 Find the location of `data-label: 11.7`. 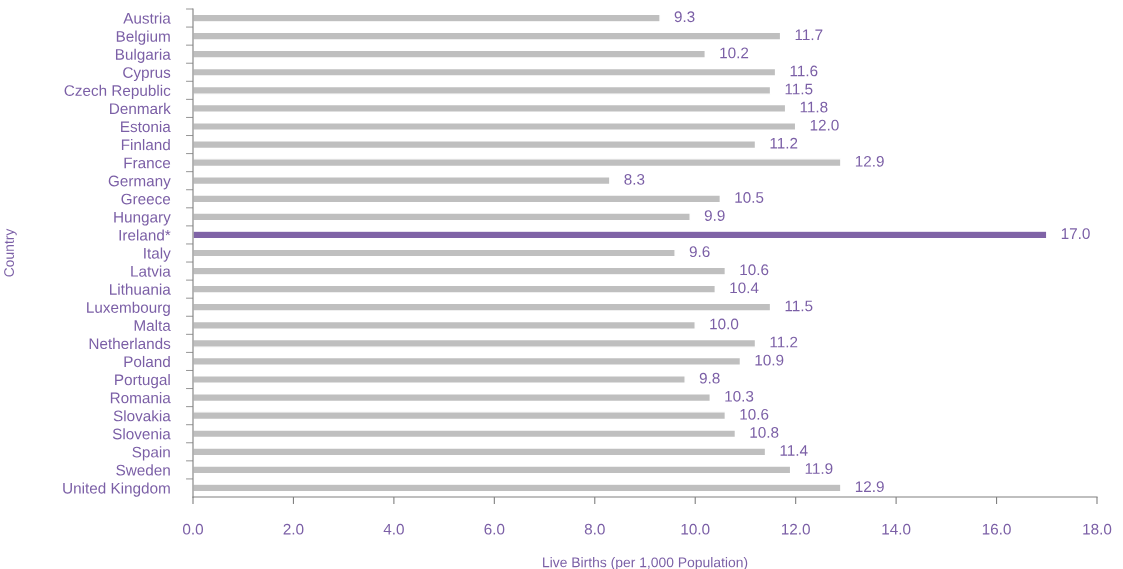

data-label: 11.7 is located at coordinates (809, 35).